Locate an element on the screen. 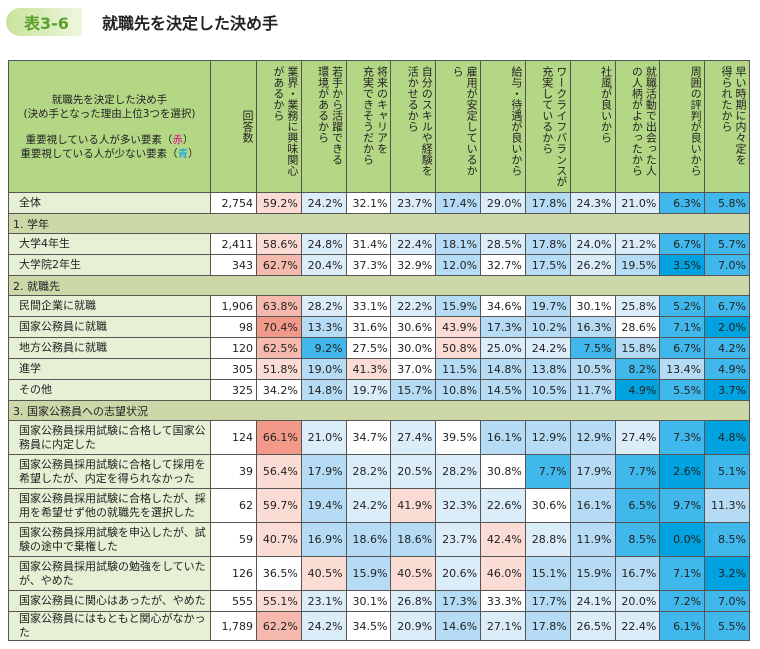 The width and height of the screenshot is (760, 649). respondent-count: 2,411 is located at coordinates (233, 244).